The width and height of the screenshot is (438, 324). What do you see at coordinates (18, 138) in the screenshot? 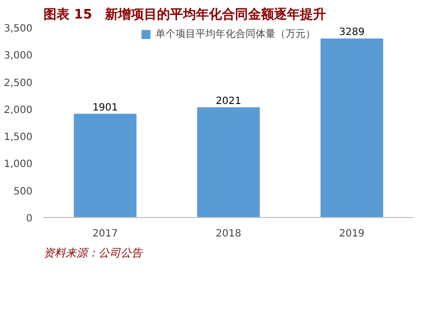
I see `y-tick-label: 1,500` at bounding box center [18, 138].